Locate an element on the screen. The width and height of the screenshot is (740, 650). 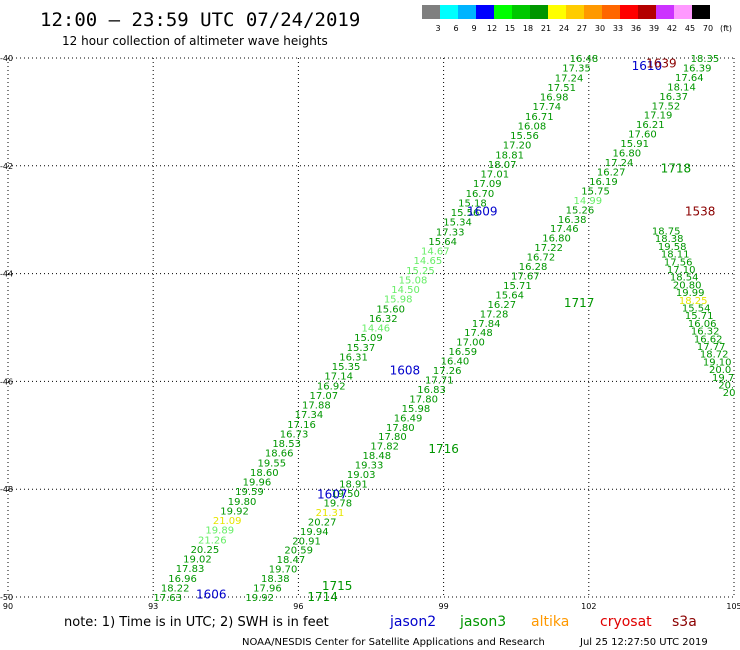
swh-value: 17.56 is located at coordinates (678, 262).